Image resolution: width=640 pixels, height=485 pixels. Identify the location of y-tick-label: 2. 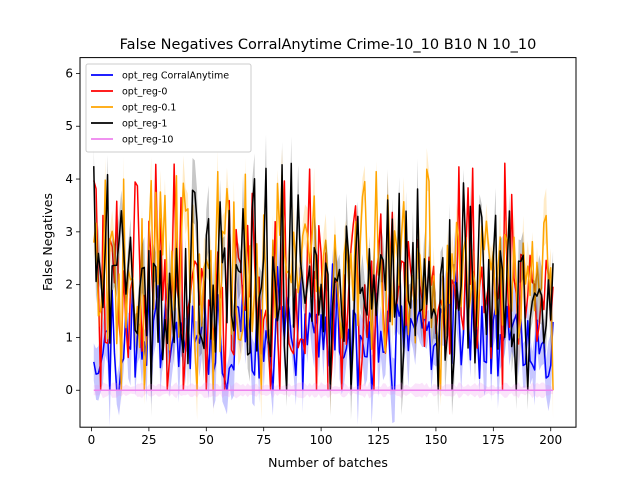
(69, 285).